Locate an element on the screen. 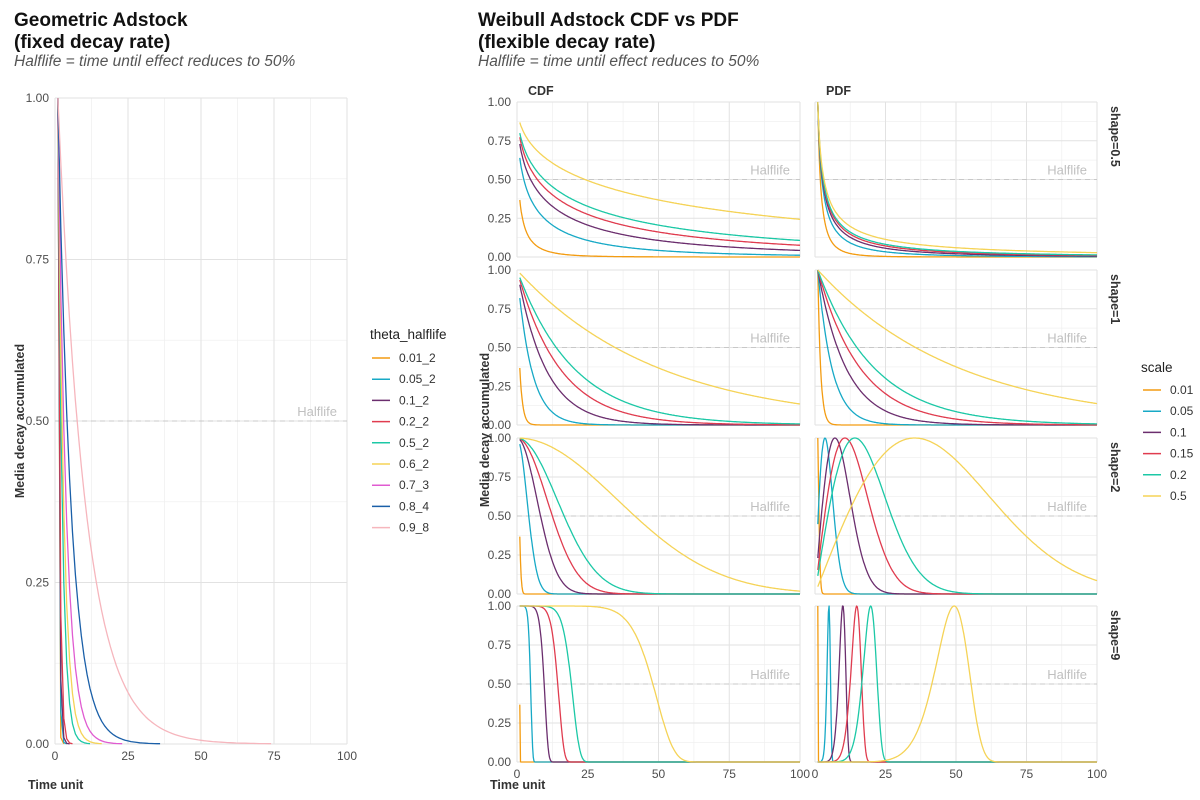 Image resolution: width=1200 pixels, height=800 pixels. weibull-legend-label: 0.2 is located at coordinates (1178, 475).